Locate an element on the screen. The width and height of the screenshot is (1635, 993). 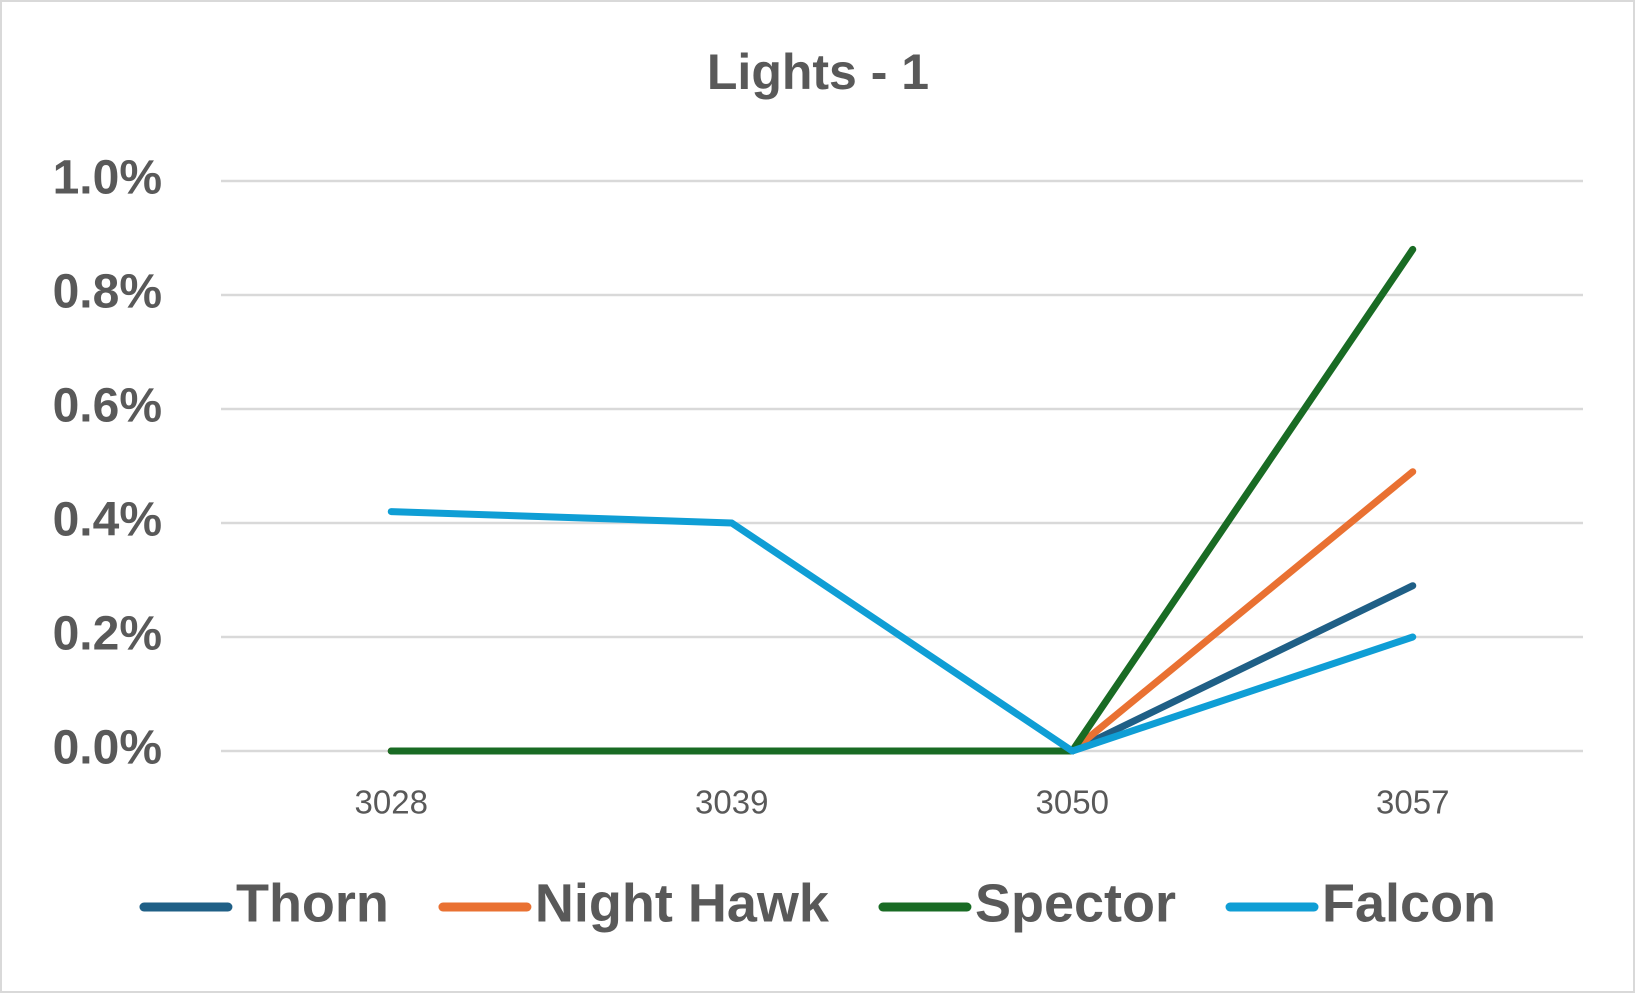
y-tick-label: 0.4% is located at coordinates (107, 520).